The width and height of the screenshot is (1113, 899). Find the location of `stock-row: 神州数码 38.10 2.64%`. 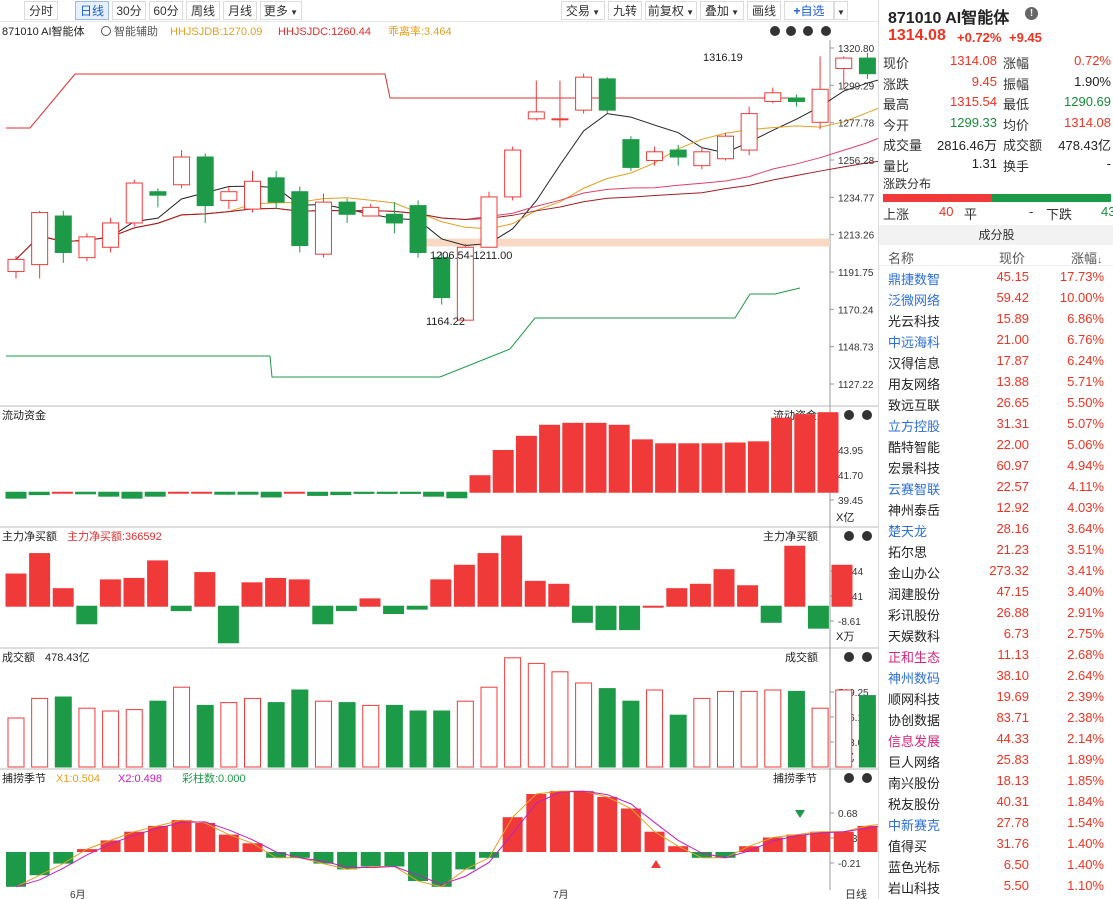

stock-row: 神州数码 38.10 2.64% is located at coordinates (996, 676).